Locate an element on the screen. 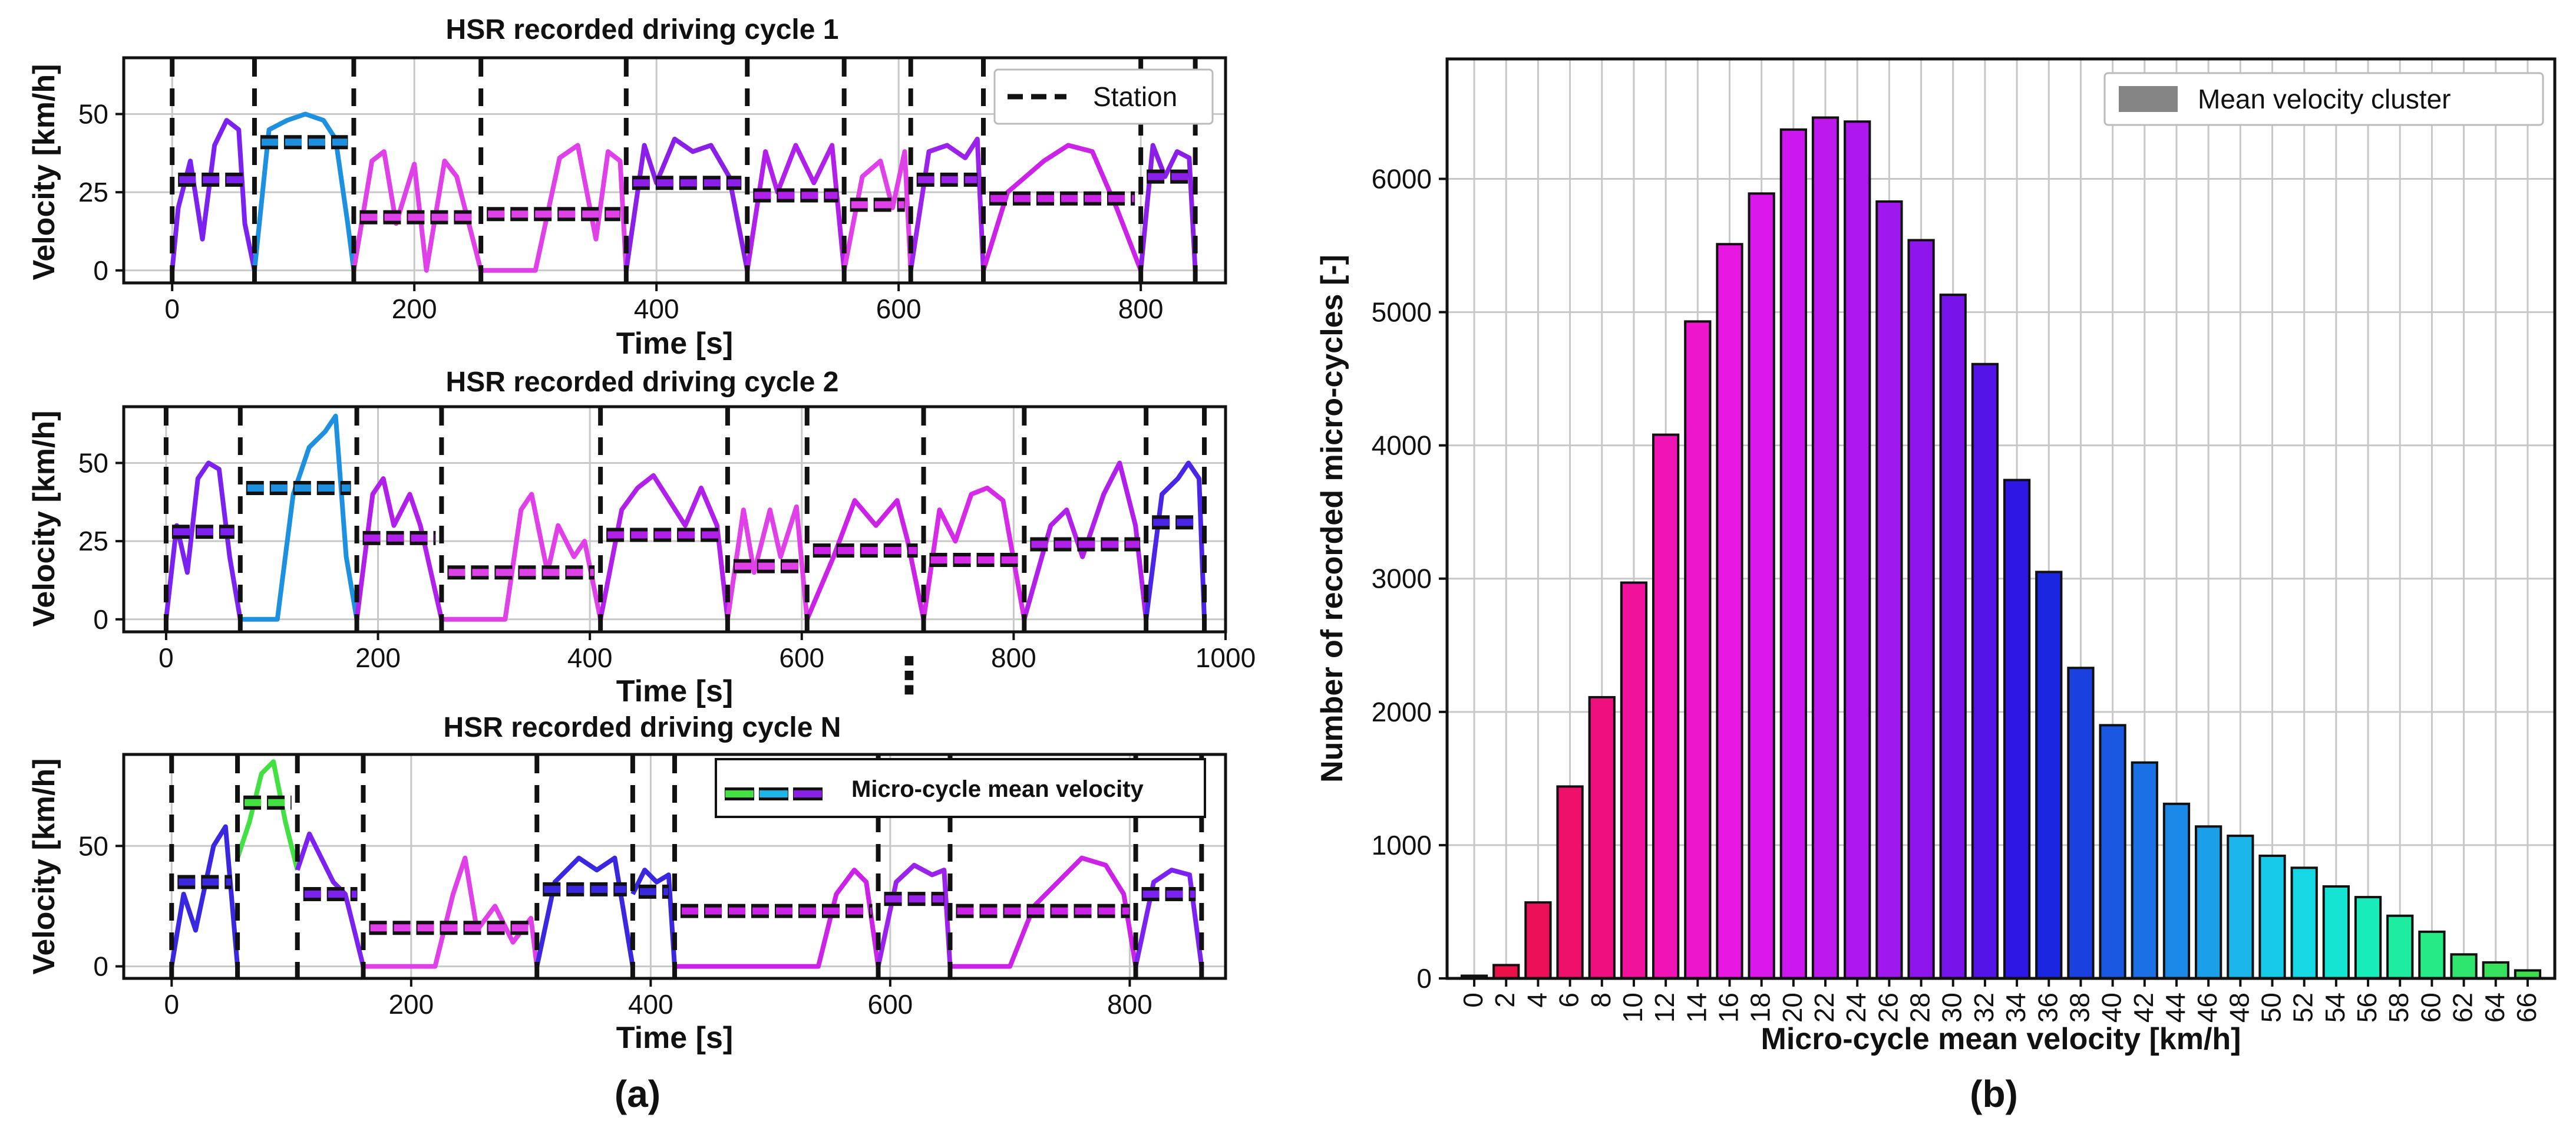 The height and width of the screenshot is (1134, 2576). x-tick-label: 16 is located at coordinates (1728, 1008).